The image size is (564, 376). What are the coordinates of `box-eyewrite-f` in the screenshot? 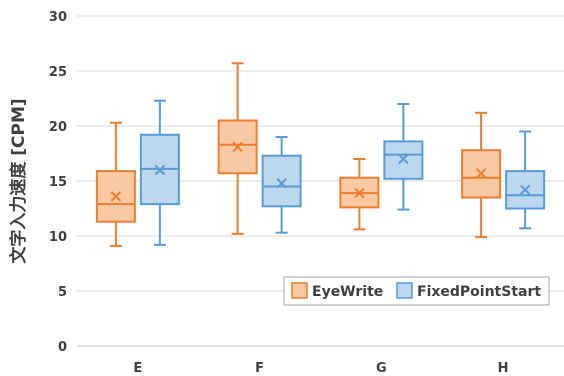 It's located at (237, 148).